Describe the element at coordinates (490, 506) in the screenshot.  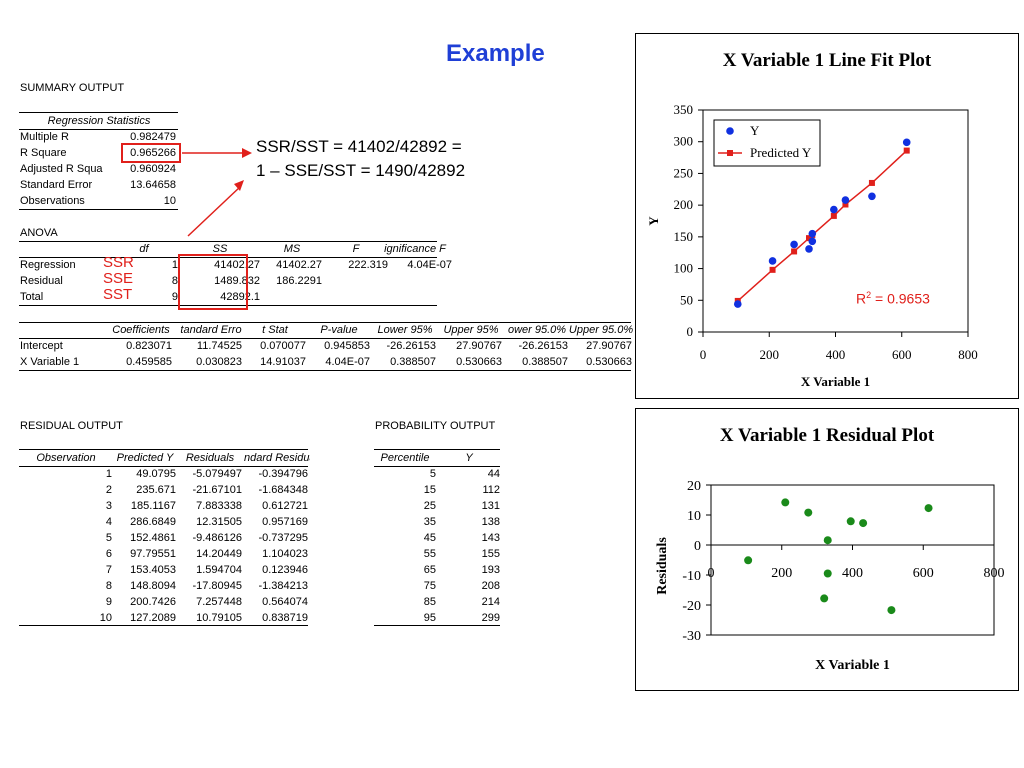
I see `probability-cell: 131` at that location.